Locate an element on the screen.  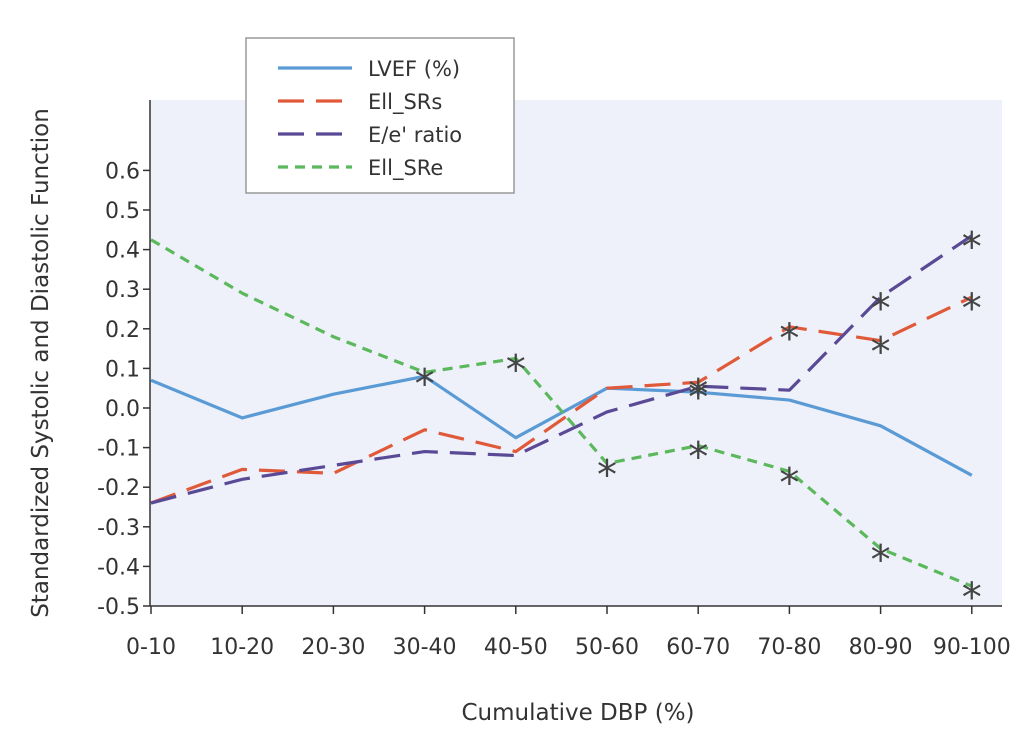
legend-label: E/e' ratio is located at coordinates (415, 135).